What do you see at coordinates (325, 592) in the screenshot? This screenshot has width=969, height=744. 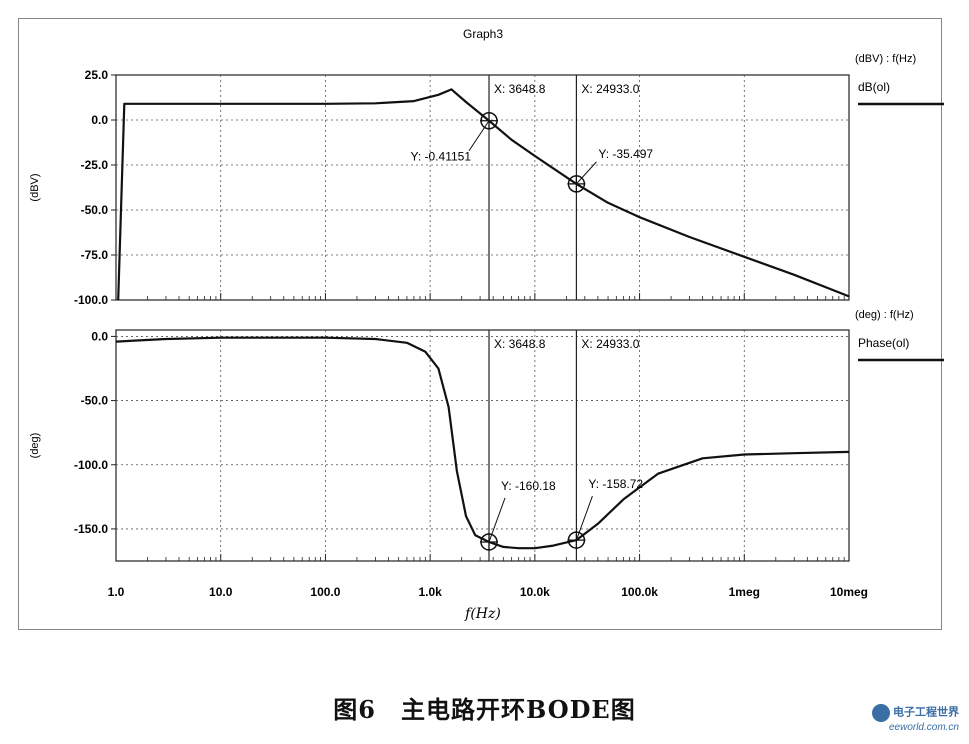 I see `x-tick-label: 100.0` at bounding box center [325, 592].